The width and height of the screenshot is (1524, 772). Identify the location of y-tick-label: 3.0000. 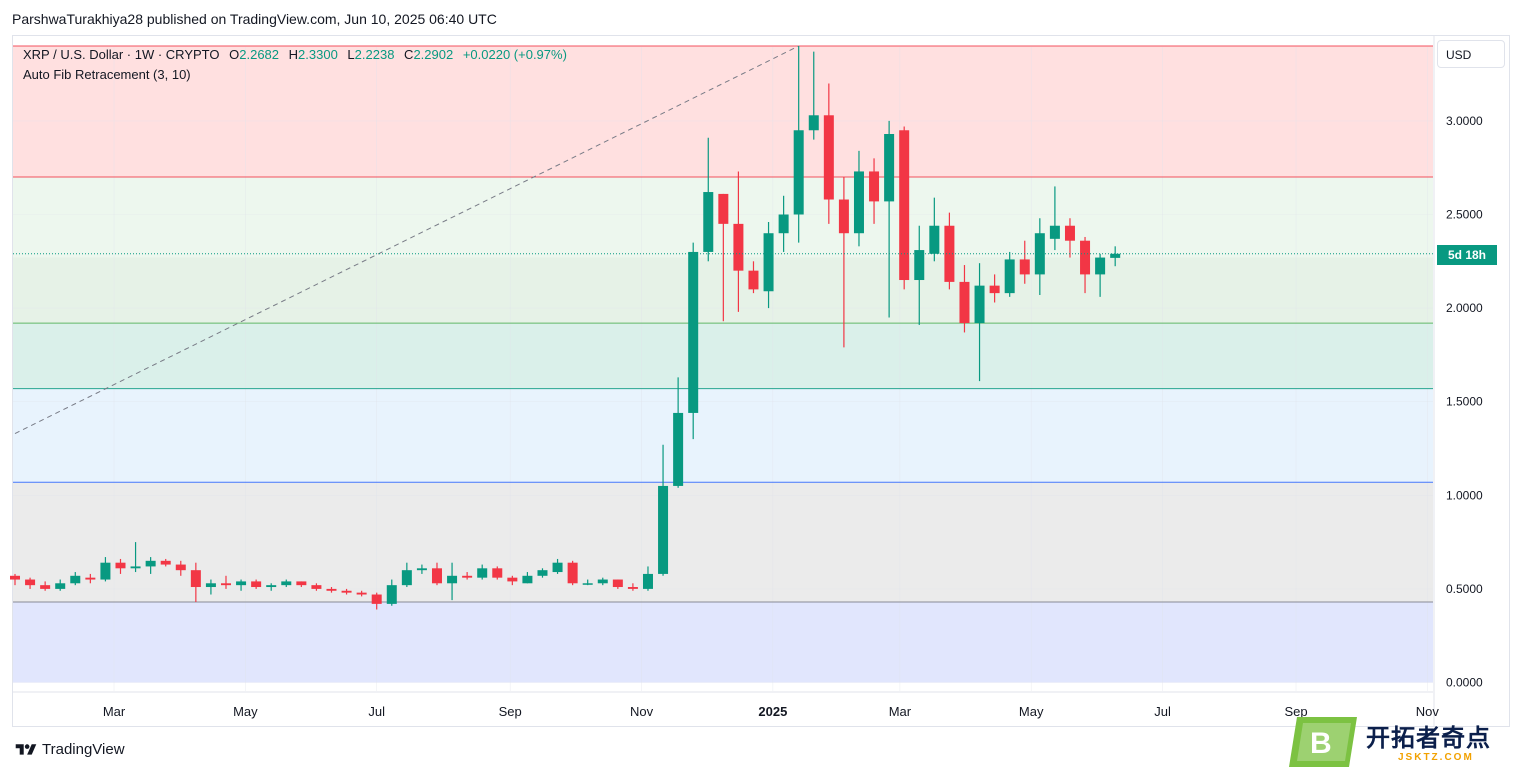
(1464, 121).